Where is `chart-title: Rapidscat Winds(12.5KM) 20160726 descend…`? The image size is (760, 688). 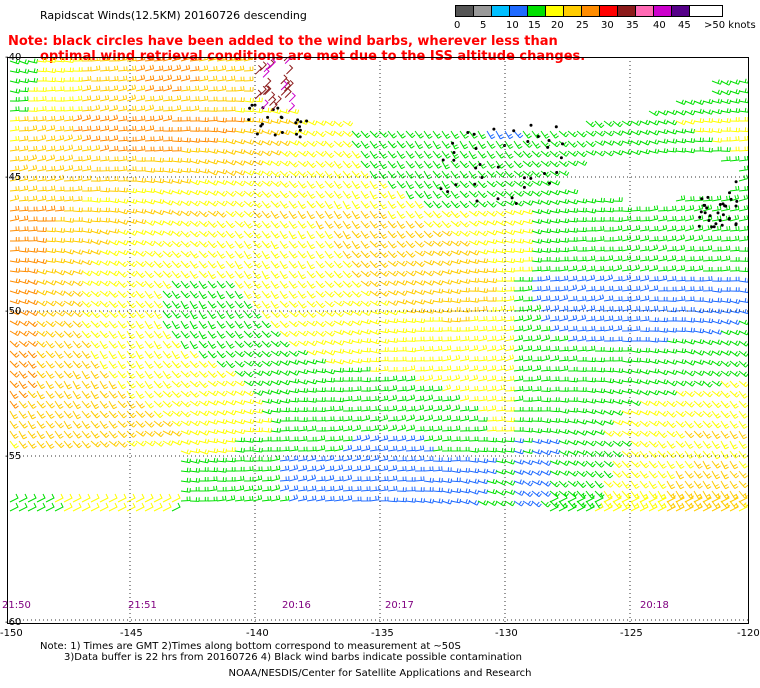
chart-title: Rapidscat Winds(12.5KM) 20160726 descend… is located at coordinates (173, 15).